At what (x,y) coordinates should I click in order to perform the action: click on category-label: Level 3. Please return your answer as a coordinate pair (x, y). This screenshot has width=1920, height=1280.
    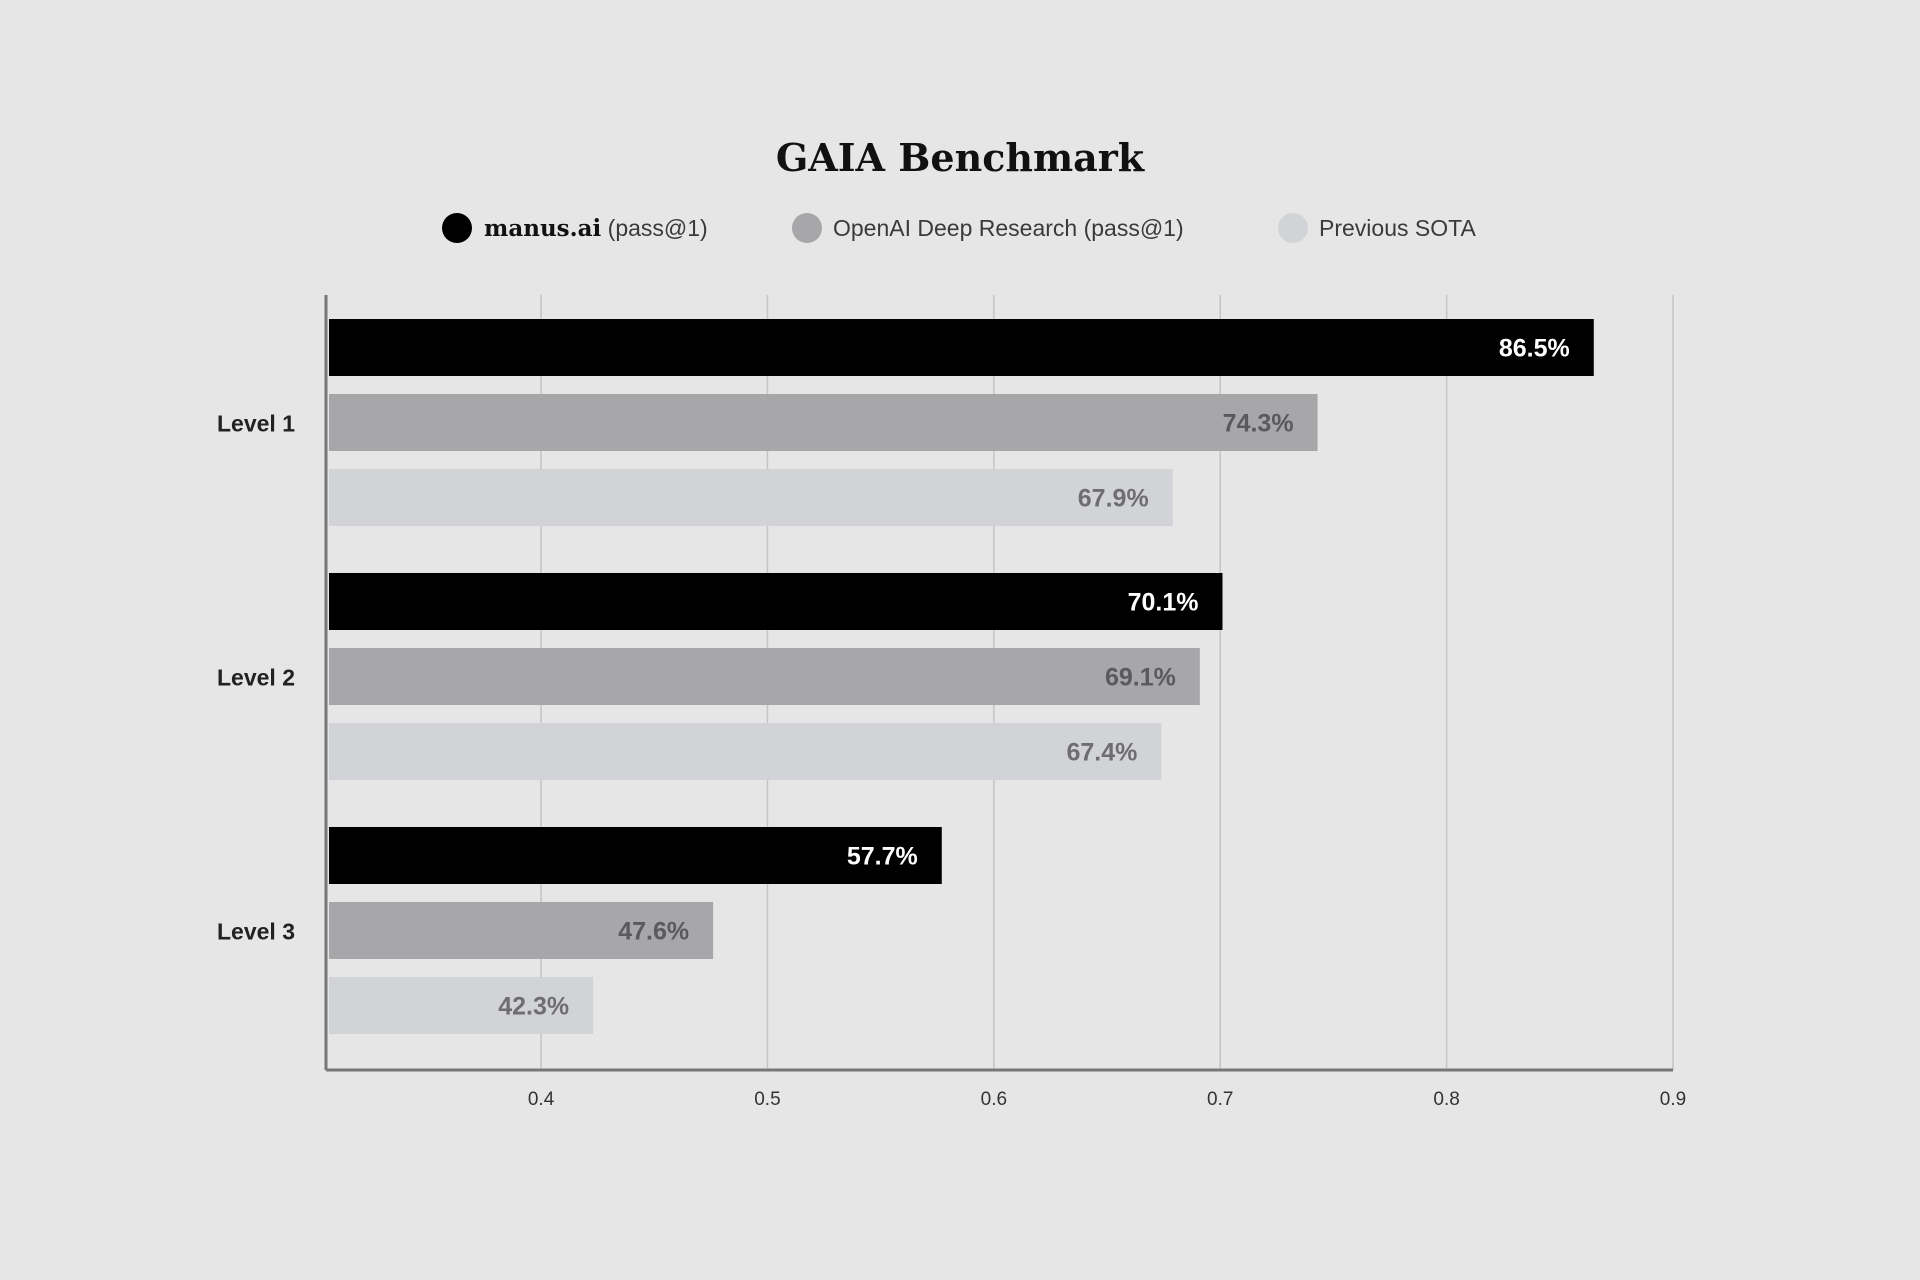
    Looking at the image, I should click on (256, 932).